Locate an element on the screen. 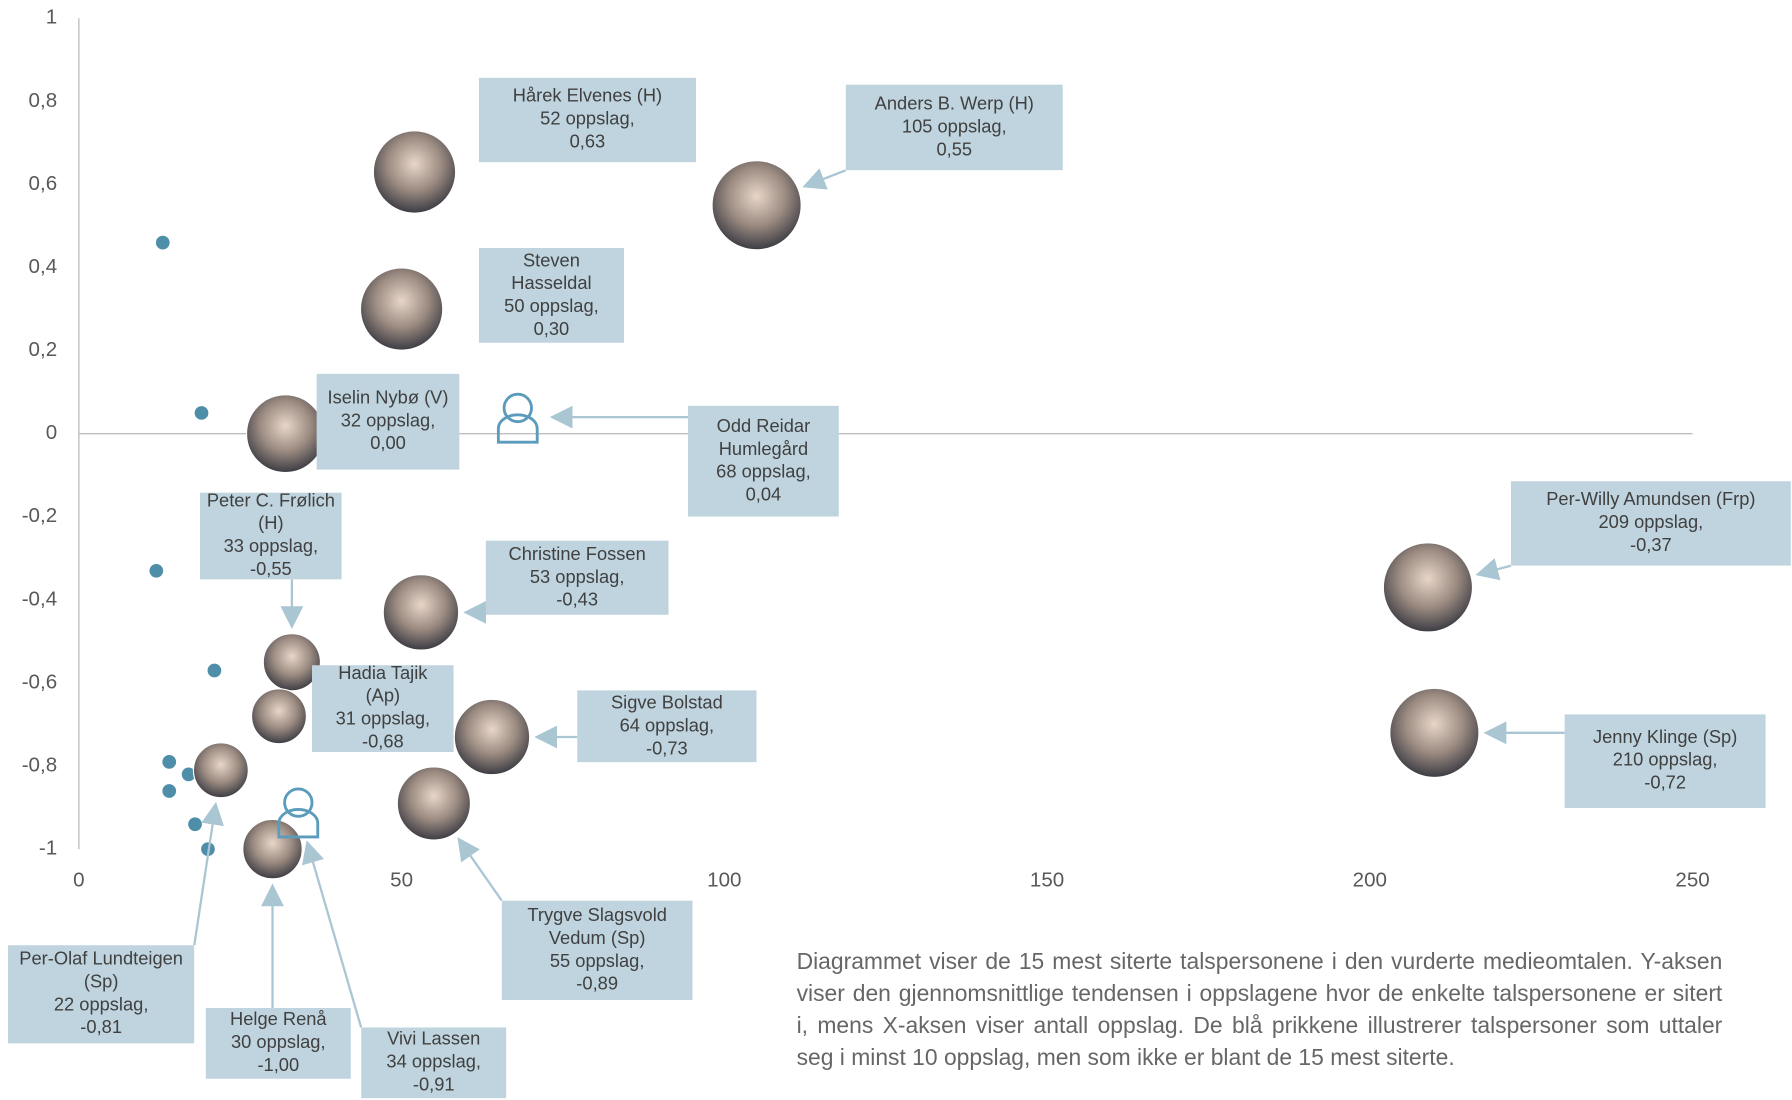 The image size is (1792, 1100). x-value-label: 53 oppslag, is located at coordinates (577, 577).